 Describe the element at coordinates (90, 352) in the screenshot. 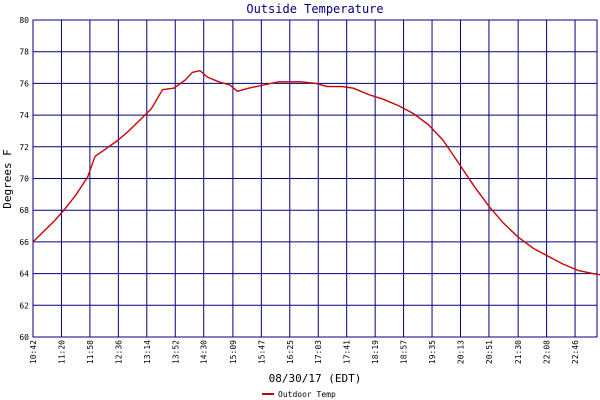

I see `x-tick-label: 11:58` at that location.